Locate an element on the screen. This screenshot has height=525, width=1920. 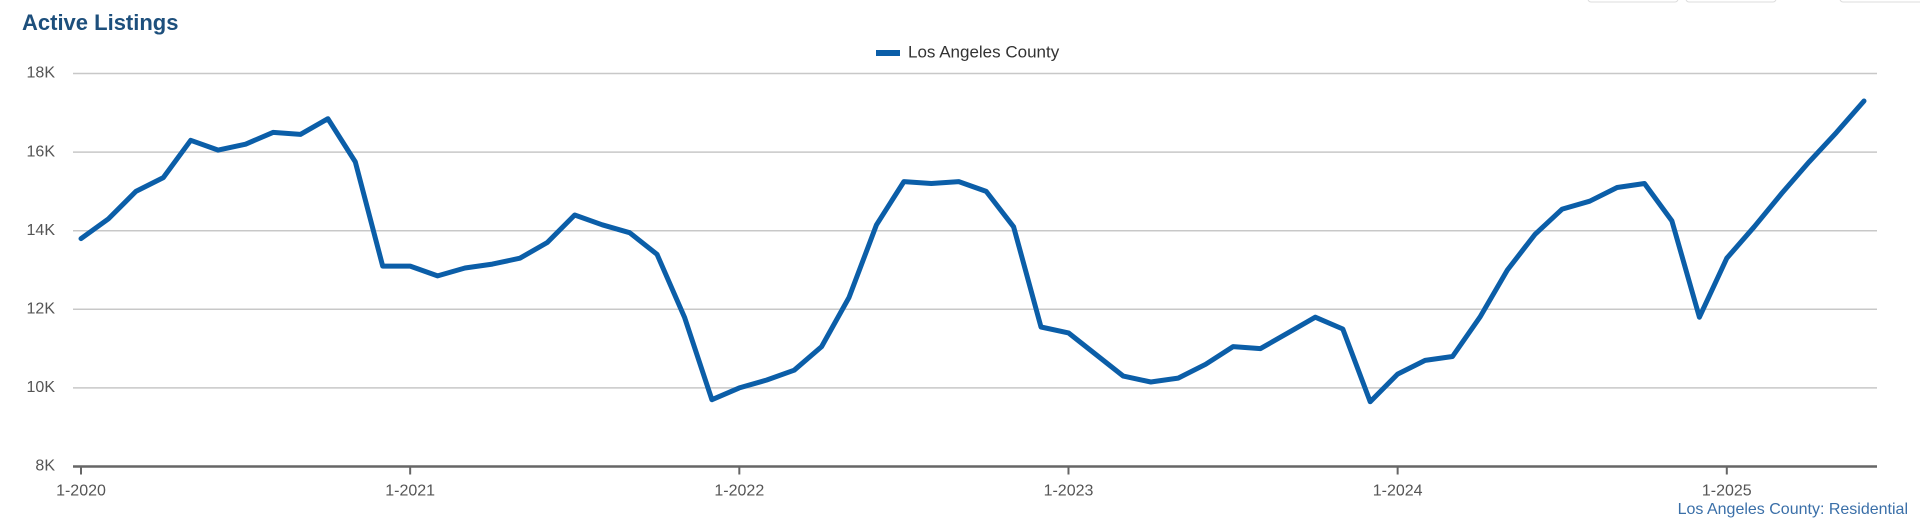
x-tick-label: 1-2022 is located at coordinates (739, 491).